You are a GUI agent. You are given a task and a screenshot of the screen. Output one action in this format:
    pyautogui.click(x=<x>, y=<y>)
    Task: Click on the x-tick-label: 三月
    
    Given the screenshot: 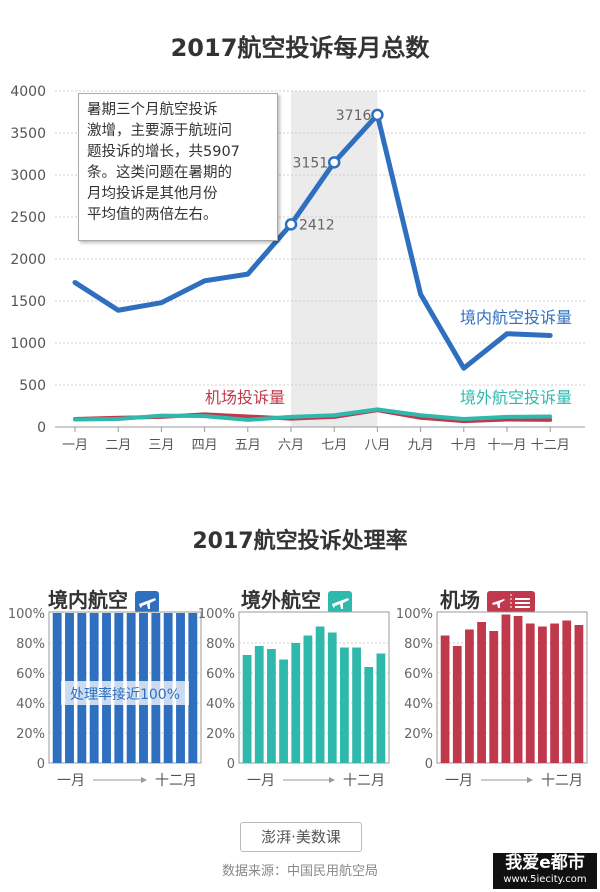 What is the action you would take?
    pyautogui.click(x=161, y=445)
    